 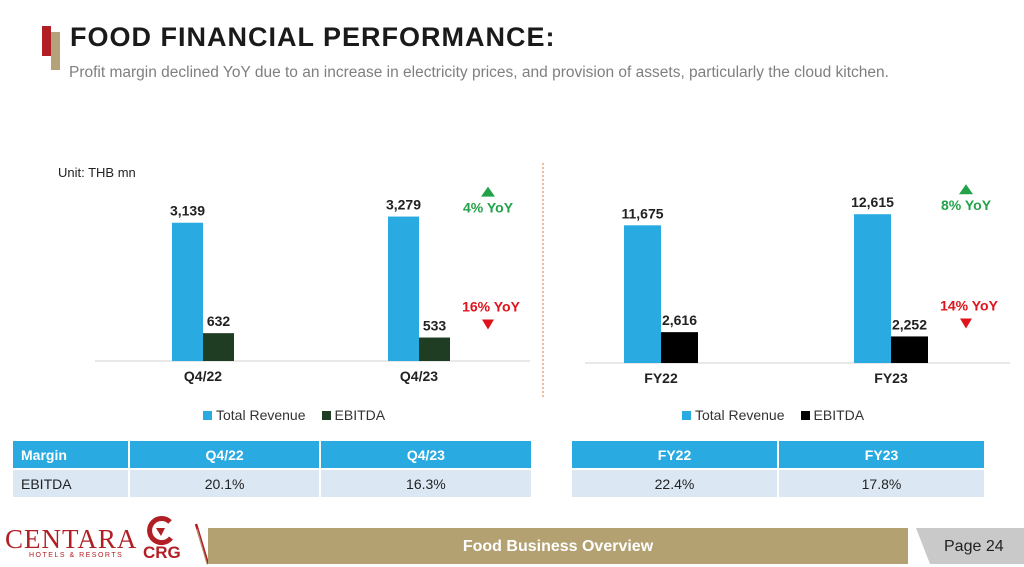 What do you see at coordinates (76, 555) in the screenshot?
I see `brand-subtitle: HOTELS & RESORTS` at bounding box center [76, 555].